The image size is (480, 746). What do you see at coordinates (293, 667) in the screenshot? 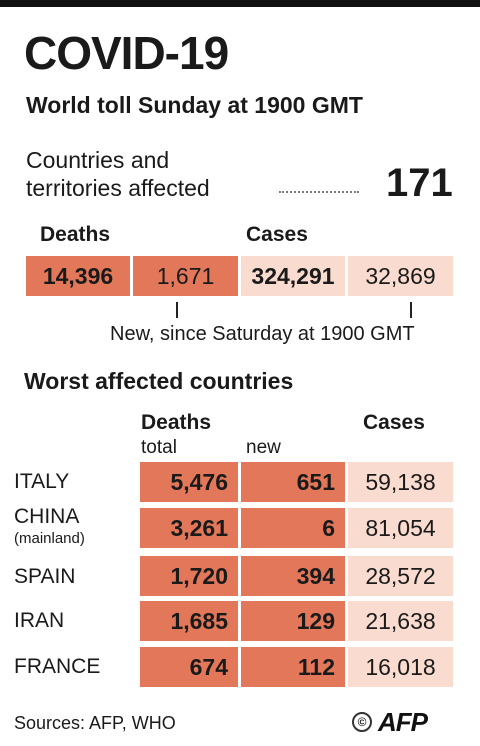
I see `deaths-new-cell: 112` at bounding box center [293, 667].